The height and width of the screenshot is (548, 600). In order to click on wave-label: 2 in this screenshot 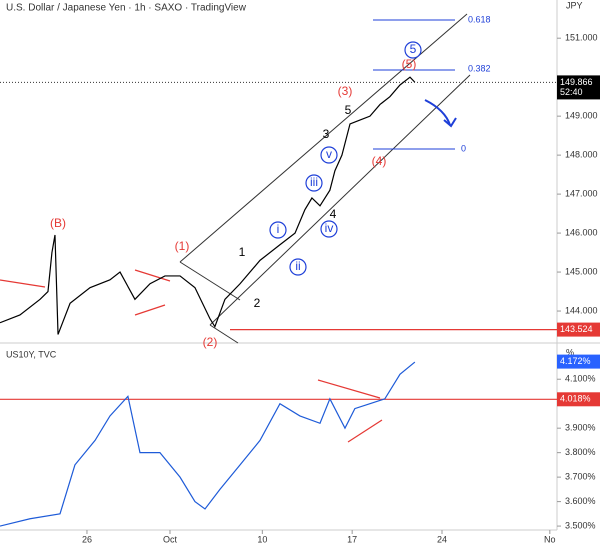, I will do `click(257, 303)`.